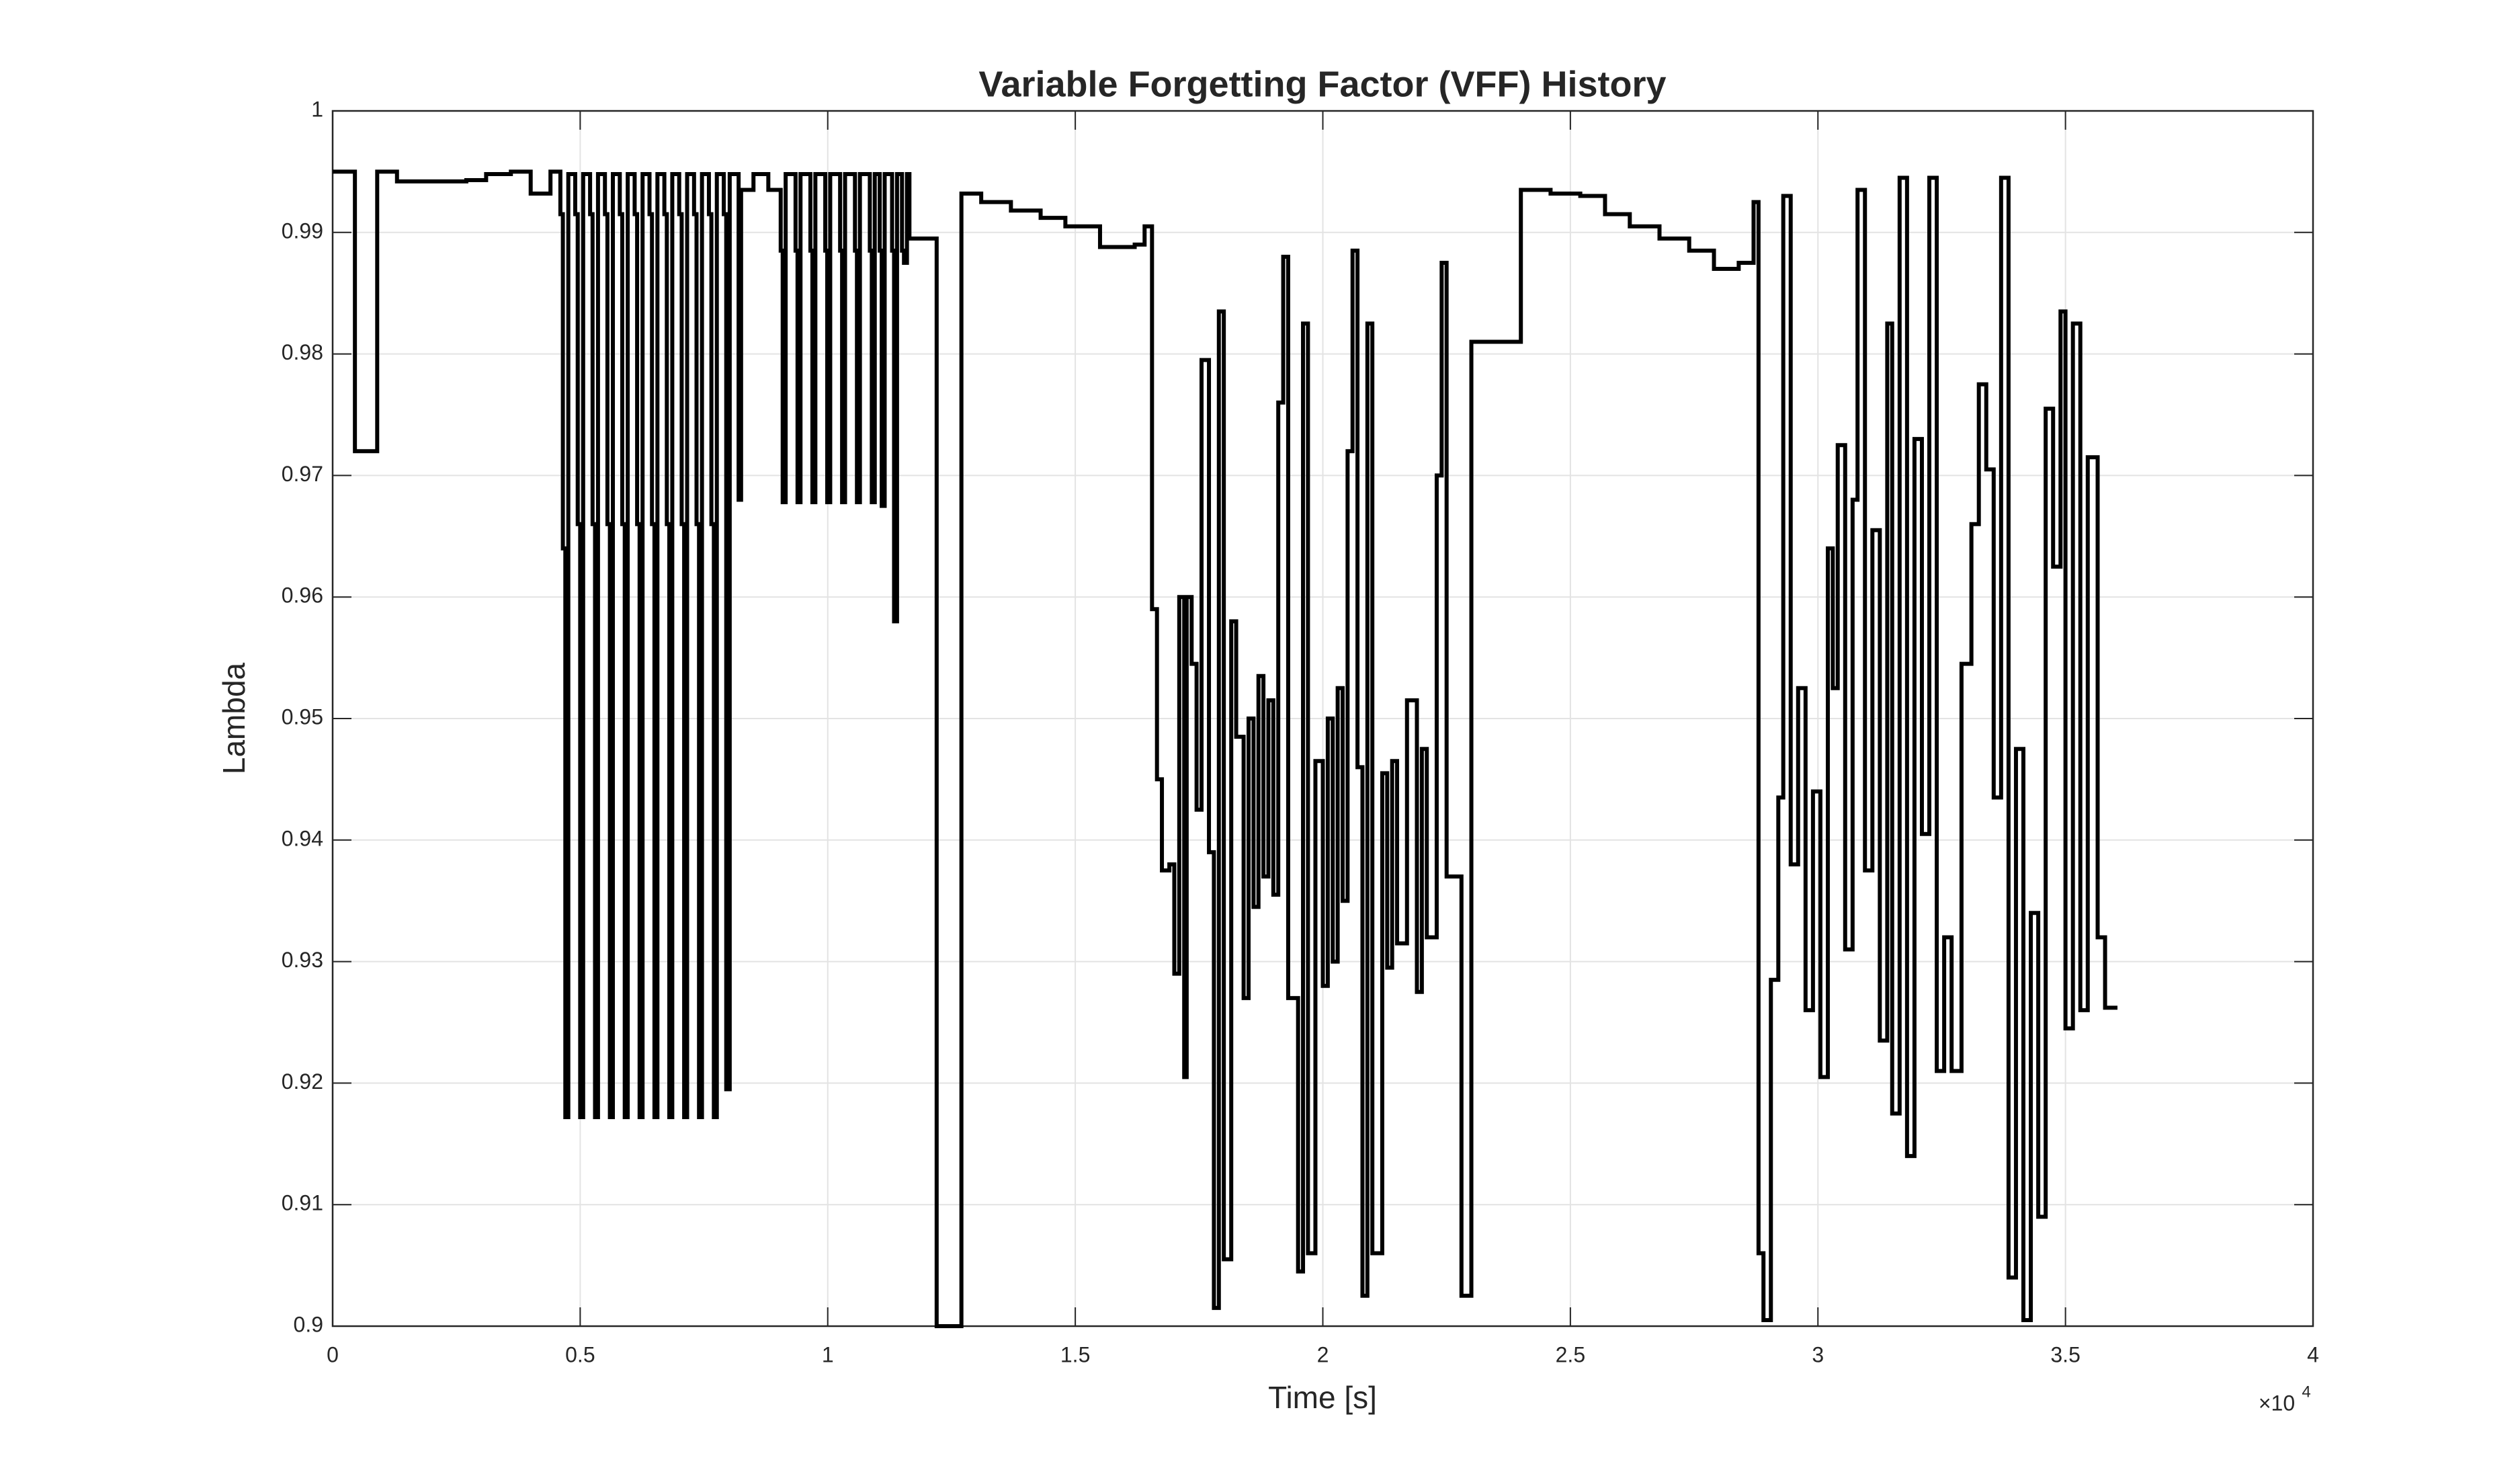 Image resolution: width=2520 pixels, height=1470 pixels. Describe the element at coordinates (302, 960) in the screenshot. I see `y-tick-label: 0.93` at that location.